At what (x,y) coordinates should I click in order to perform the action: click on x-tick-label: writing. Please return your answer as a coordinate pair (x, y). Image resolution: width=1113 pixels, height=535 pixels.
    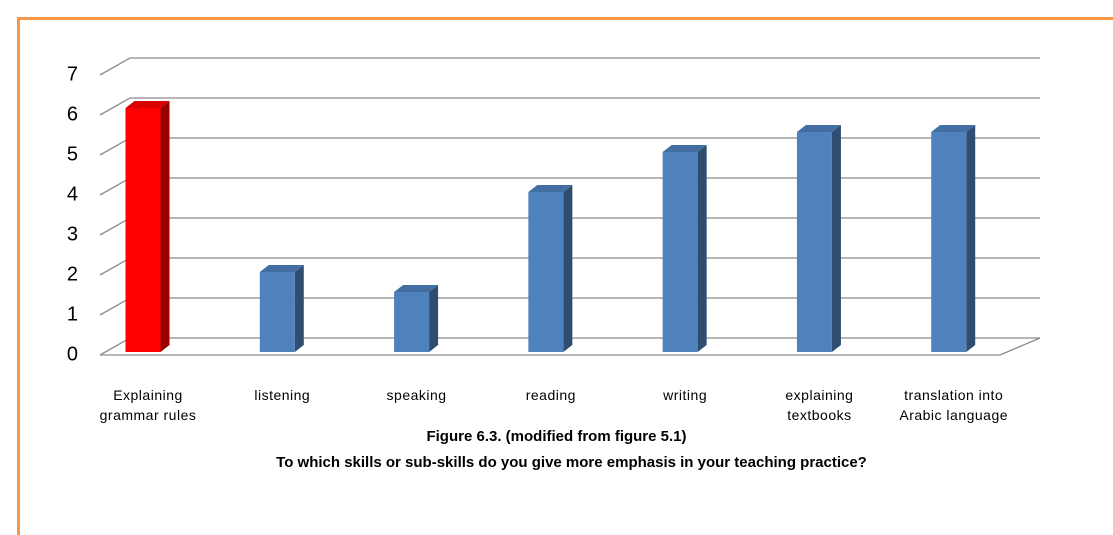
    Looking at the image, I should click on (685, 395).